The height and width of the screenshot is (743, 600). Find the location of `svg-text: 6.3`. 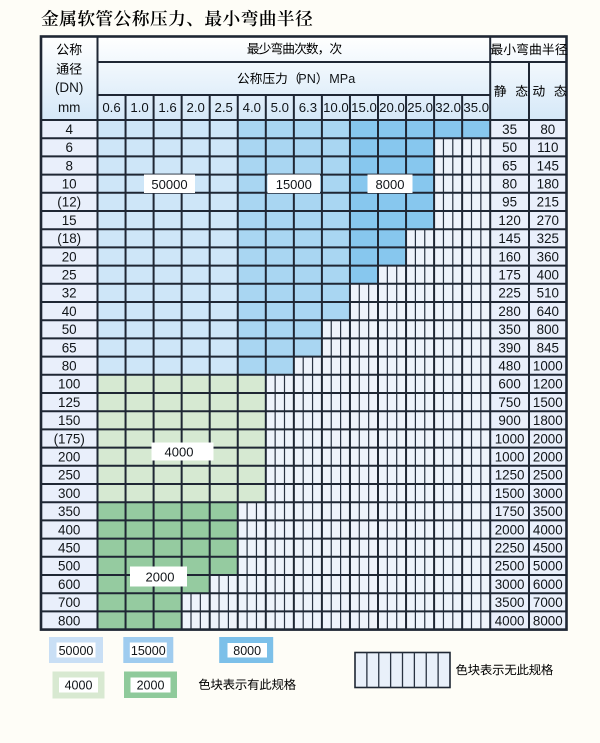

svg-text: 6.3 is located at coordinates (308, 107).